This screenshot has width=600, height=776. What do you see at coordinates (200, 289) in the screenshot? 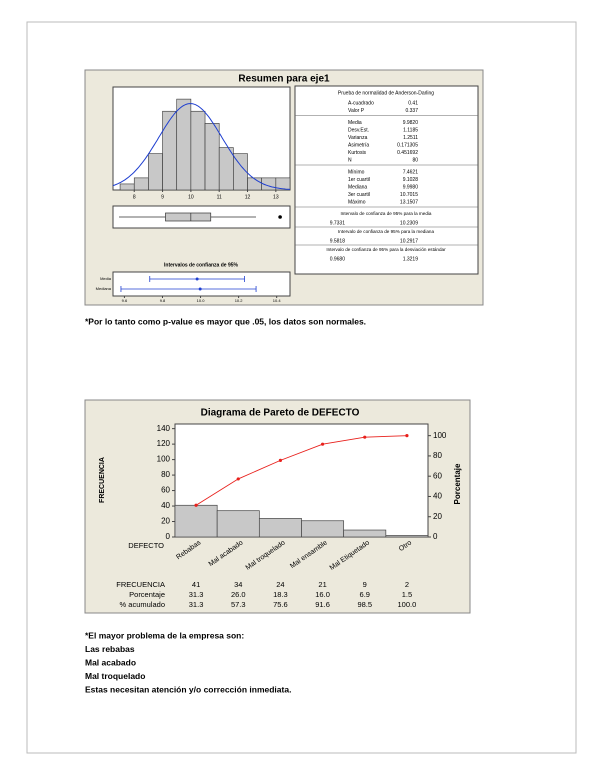
I see `ci-estimate` at bounding box center [200, 289].